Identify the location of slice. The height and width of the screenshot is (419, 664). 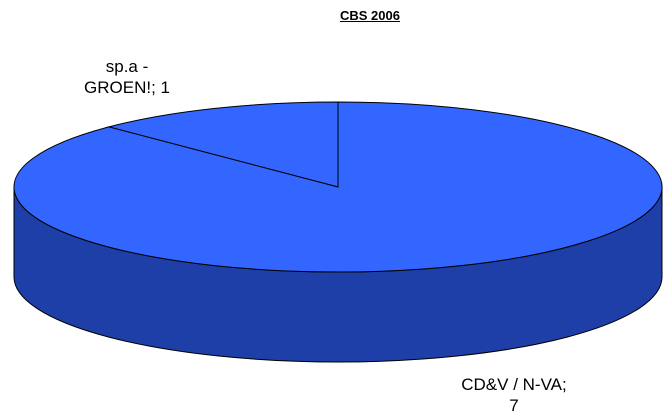
(222, 144).